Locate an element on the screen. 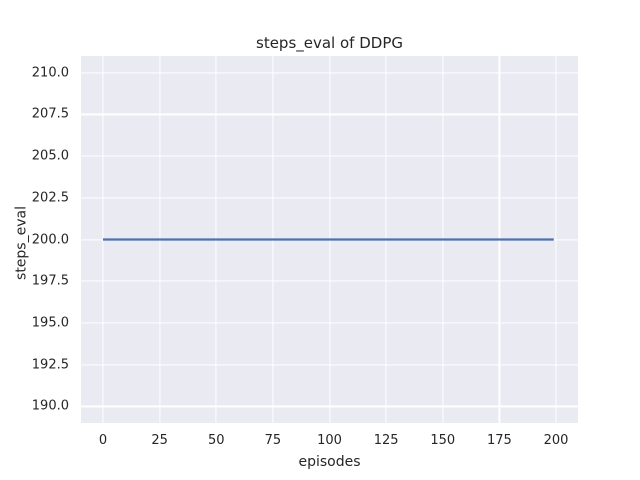  y-tick-label: 195.0 is located at coordinates (50, 323).